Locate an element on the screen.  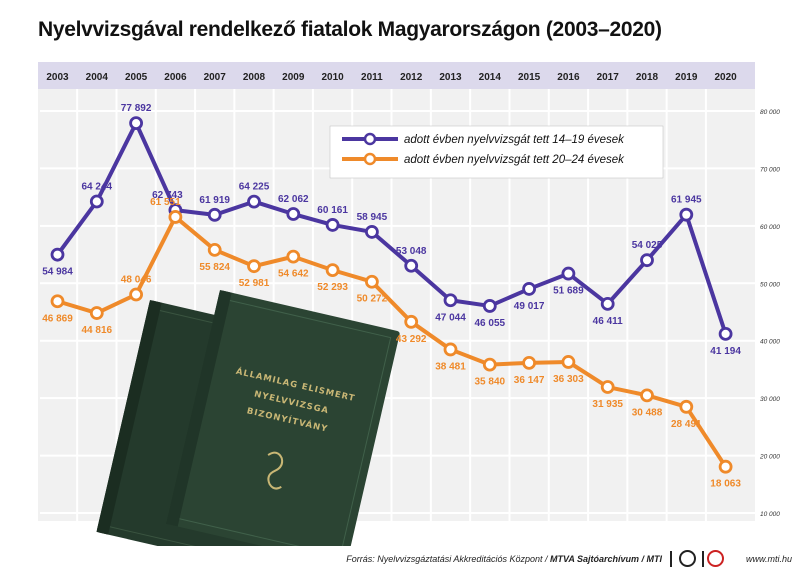
x-tick-label: 2015 is located at coordinates (529, 77).